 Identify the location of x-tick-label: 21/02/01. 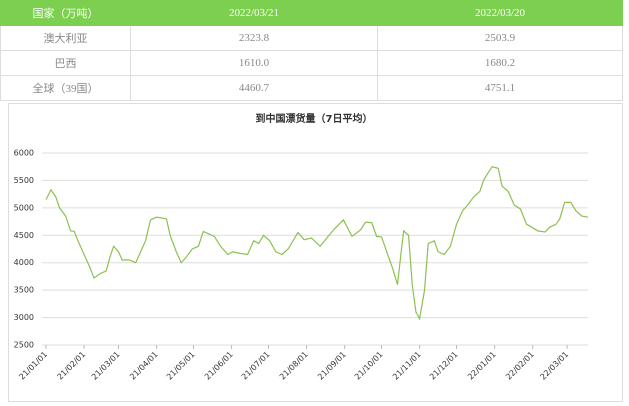
(72, 366).